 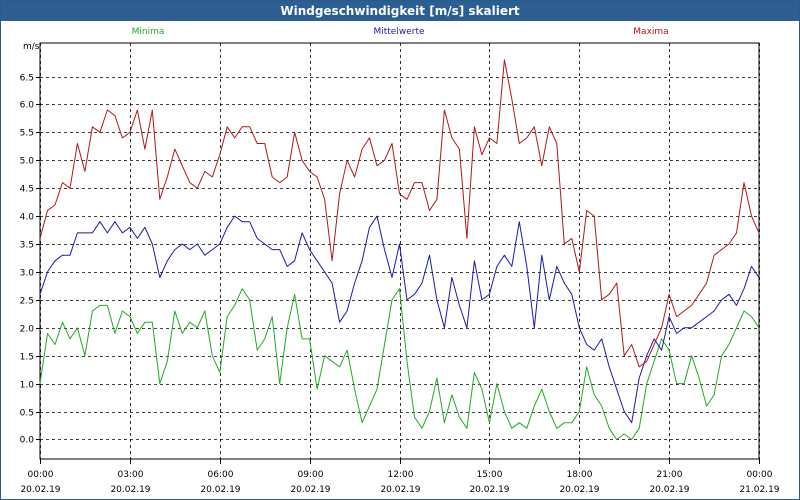 What do you see at coordinates (670, 475) in the screenshot?
I see `x-tick-time: 21:00` at bounding box center [670, 475].